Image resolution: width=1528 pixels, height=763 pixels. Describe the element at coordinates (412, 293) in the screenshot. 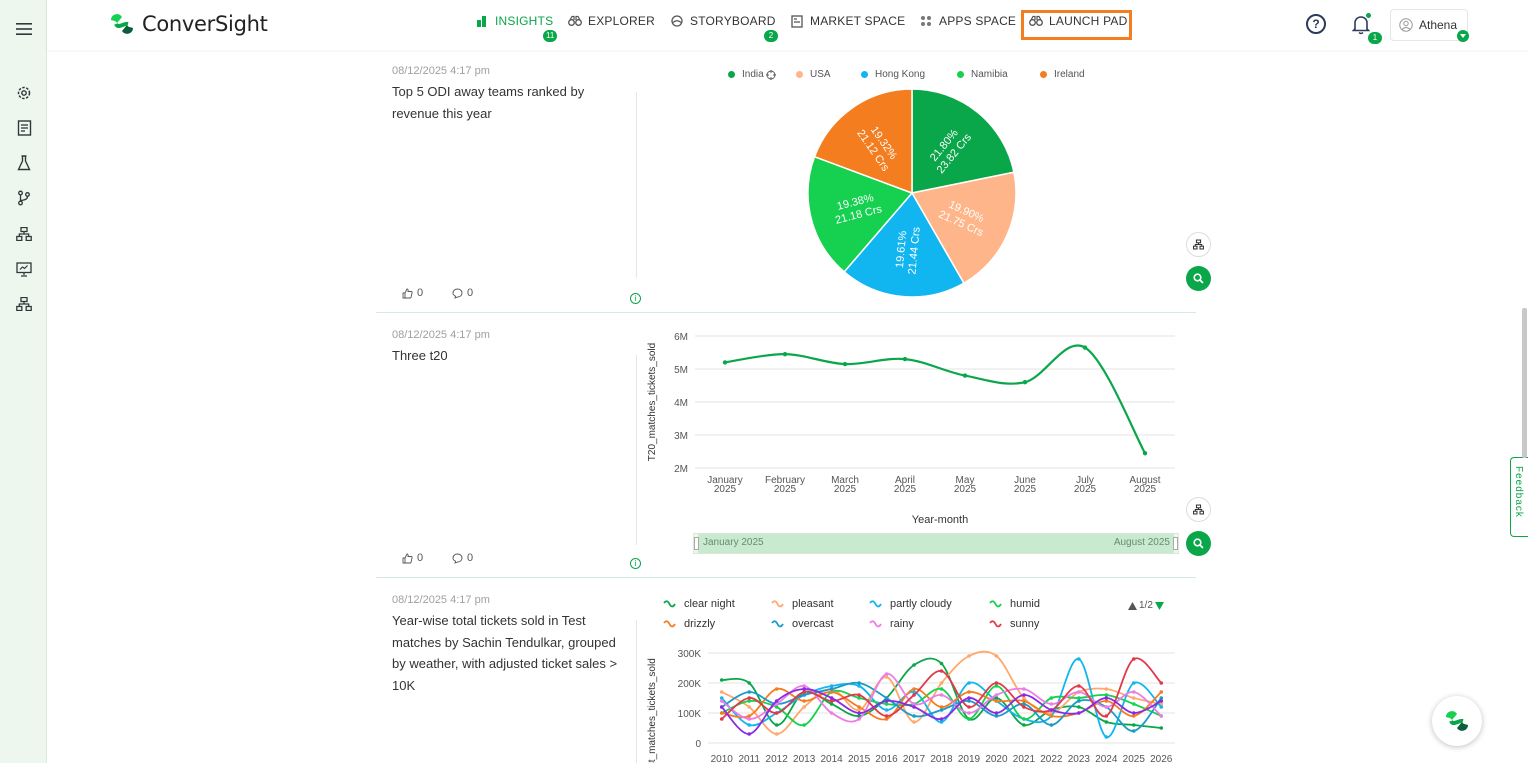

I see `like-button: 0` at that location.